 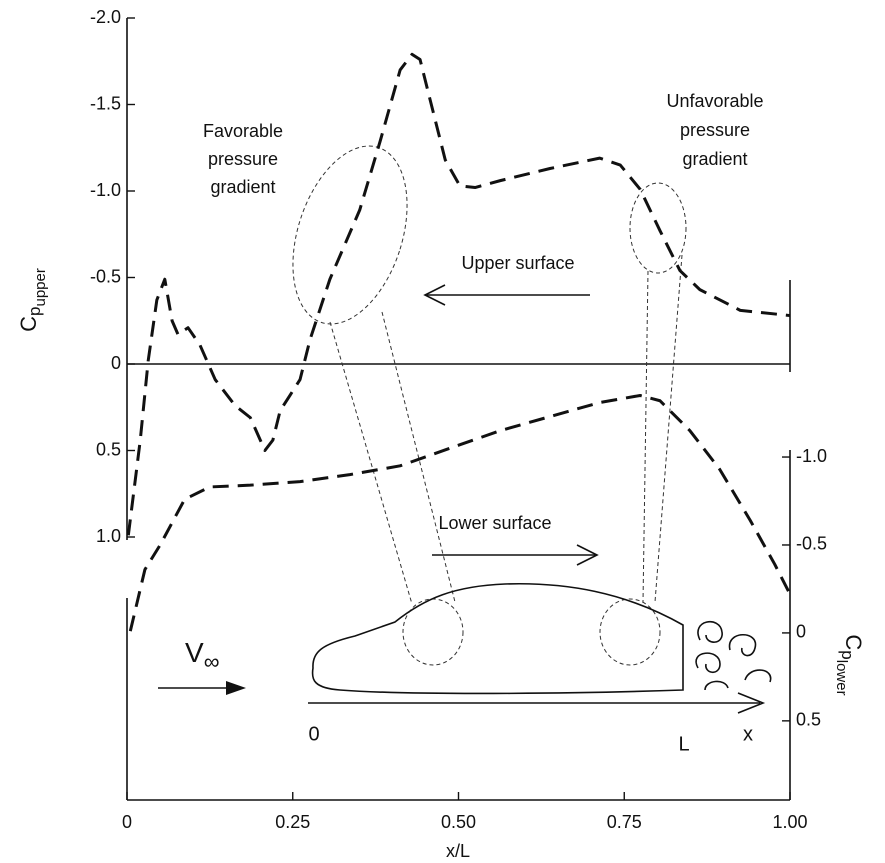 I want to click on y-tick-label: 1.0, so click(x=108, y=536).